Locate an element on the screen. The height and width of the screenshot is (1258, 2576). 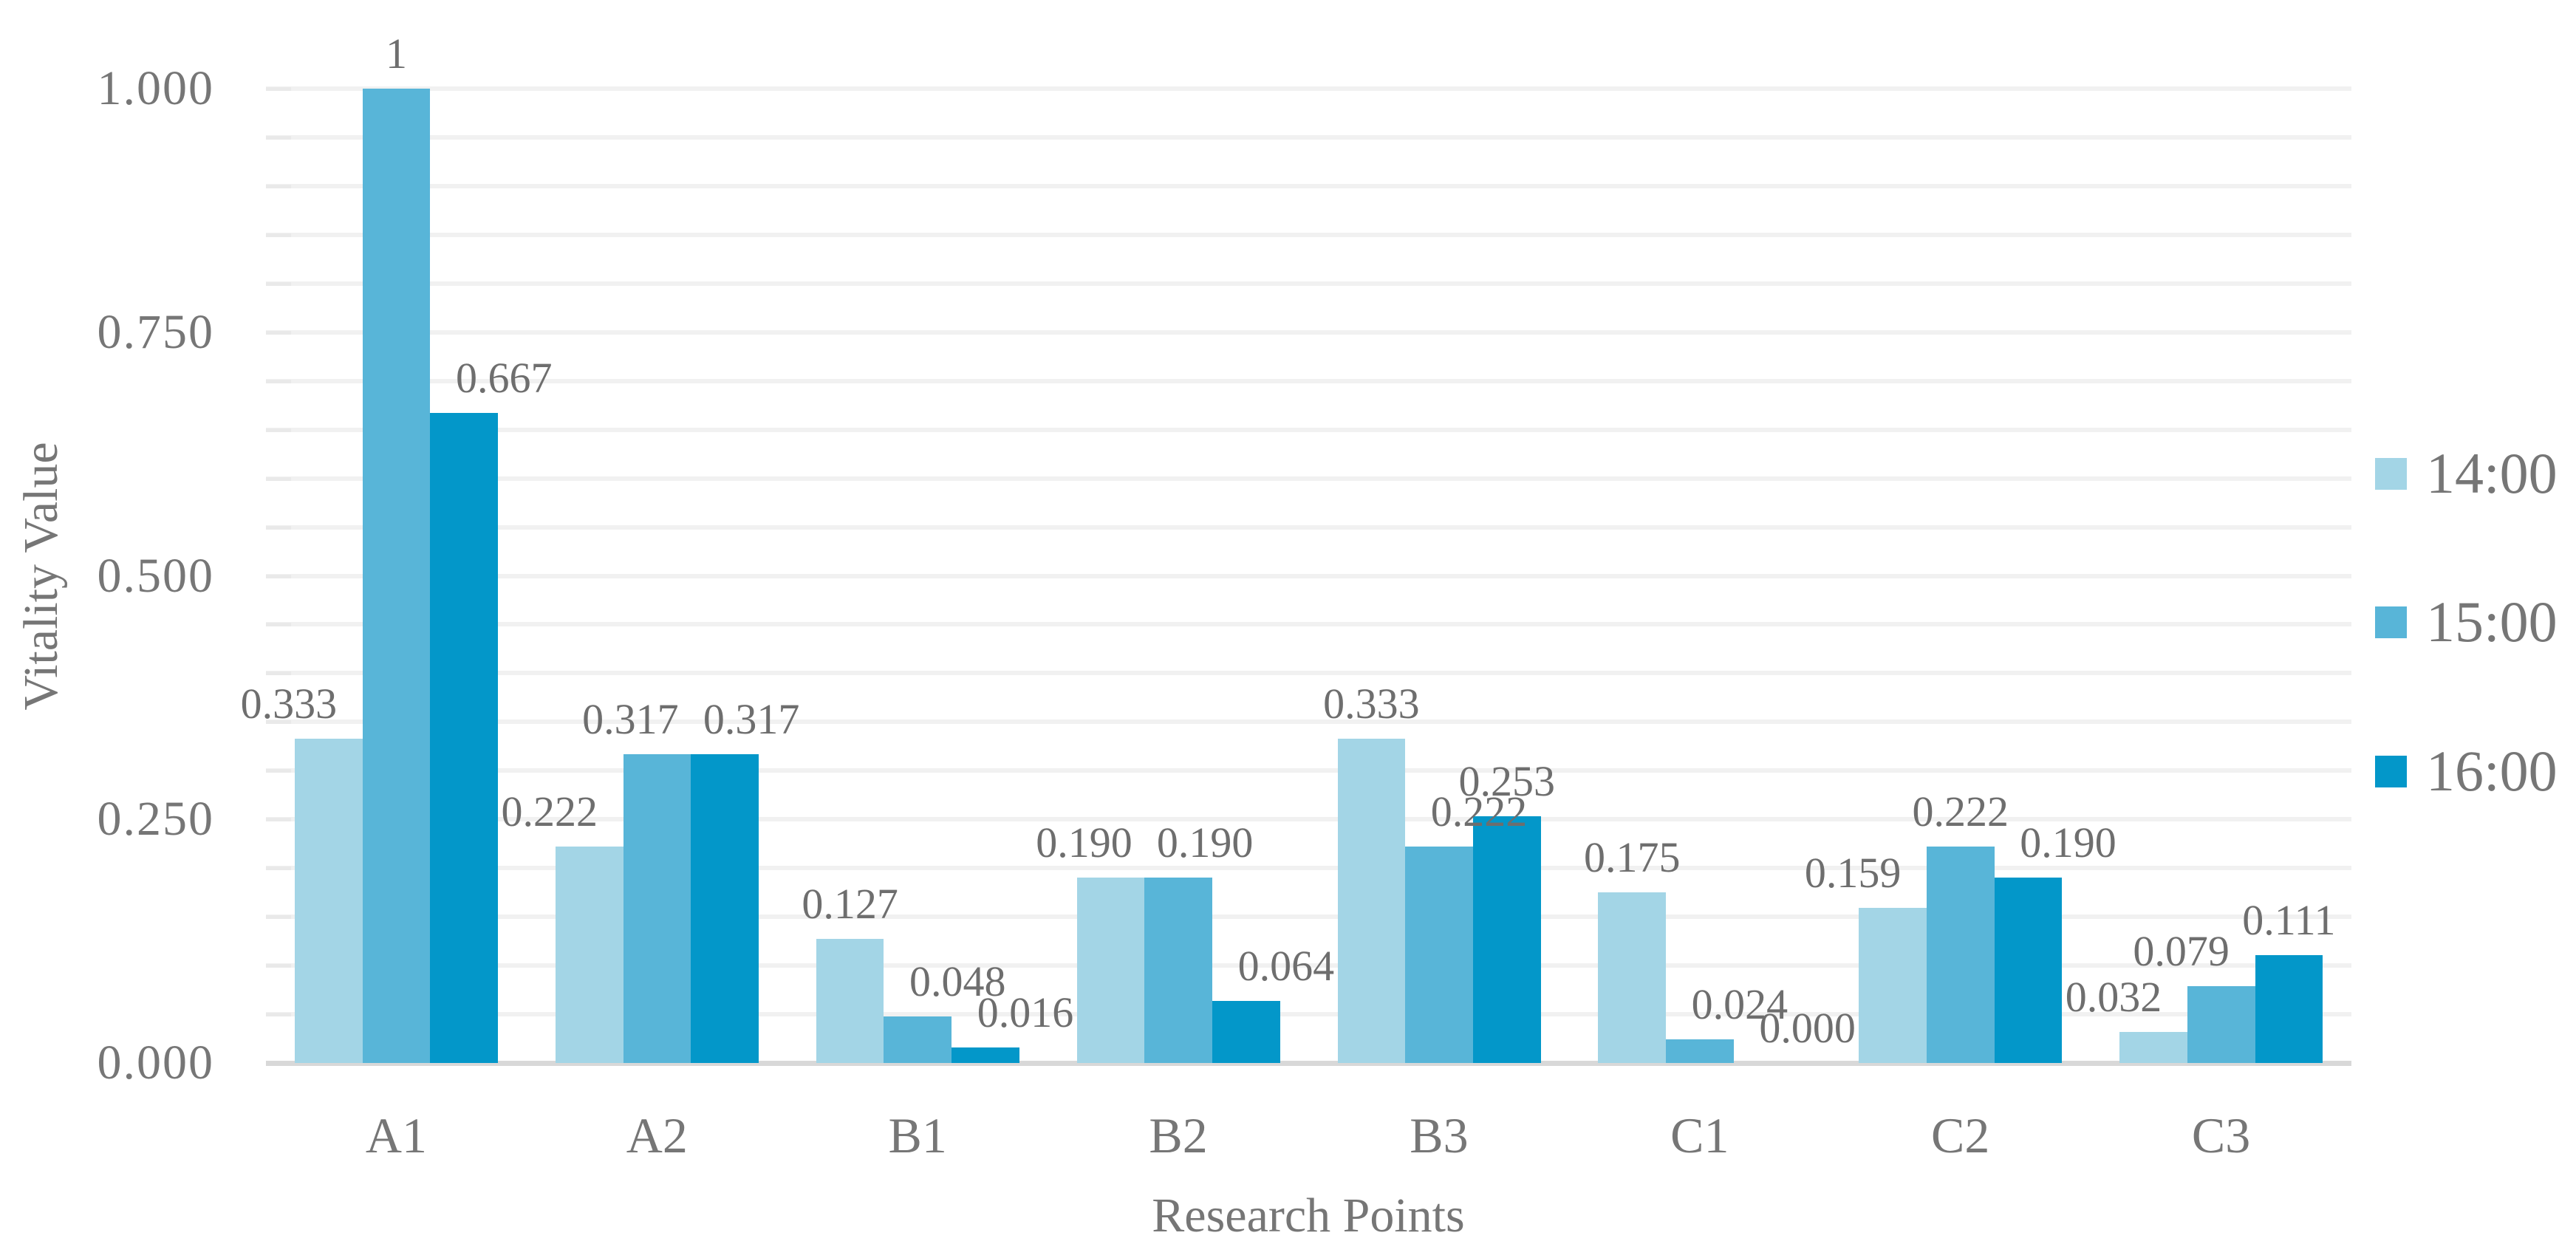
data-label: 0.667 is located at coordinates (504, 378).